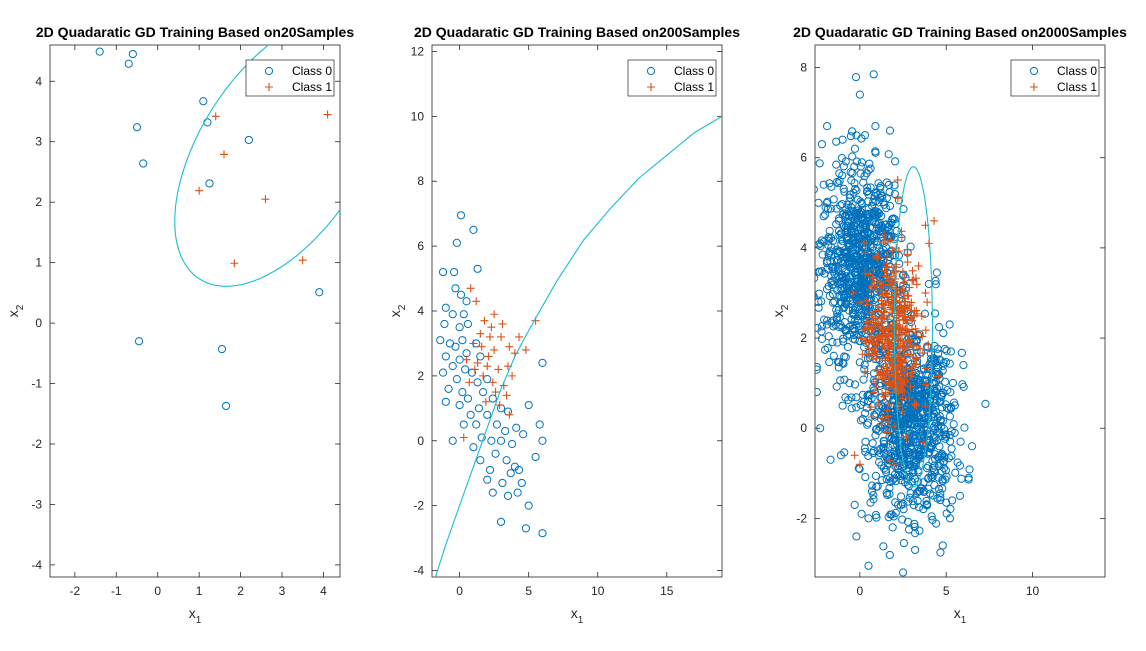  Describe the element at coordinates (803, 338) in the screenshot. I see `y-tick-label: 2` at that location.